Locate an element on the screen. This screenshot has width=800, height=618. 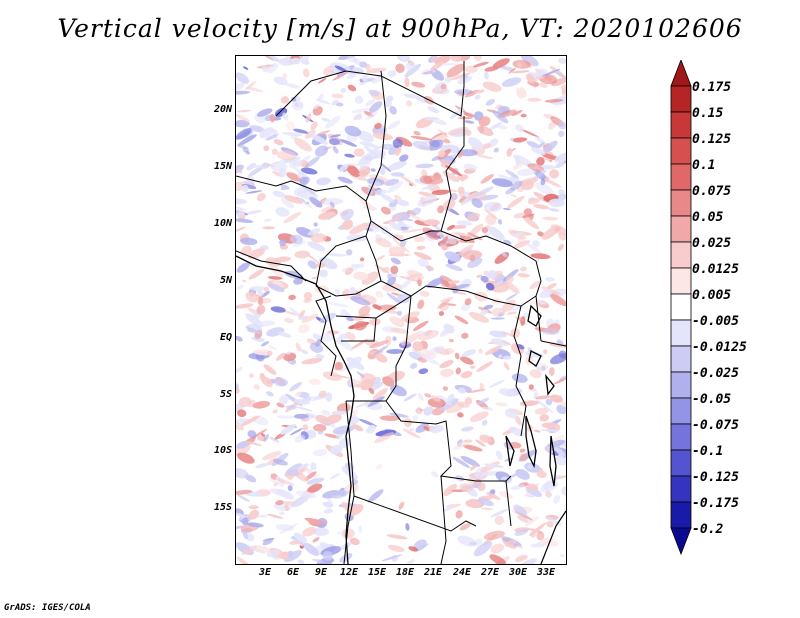
footer-credit: GrADS: IGES/COLA is located at coordinates (47, 608).